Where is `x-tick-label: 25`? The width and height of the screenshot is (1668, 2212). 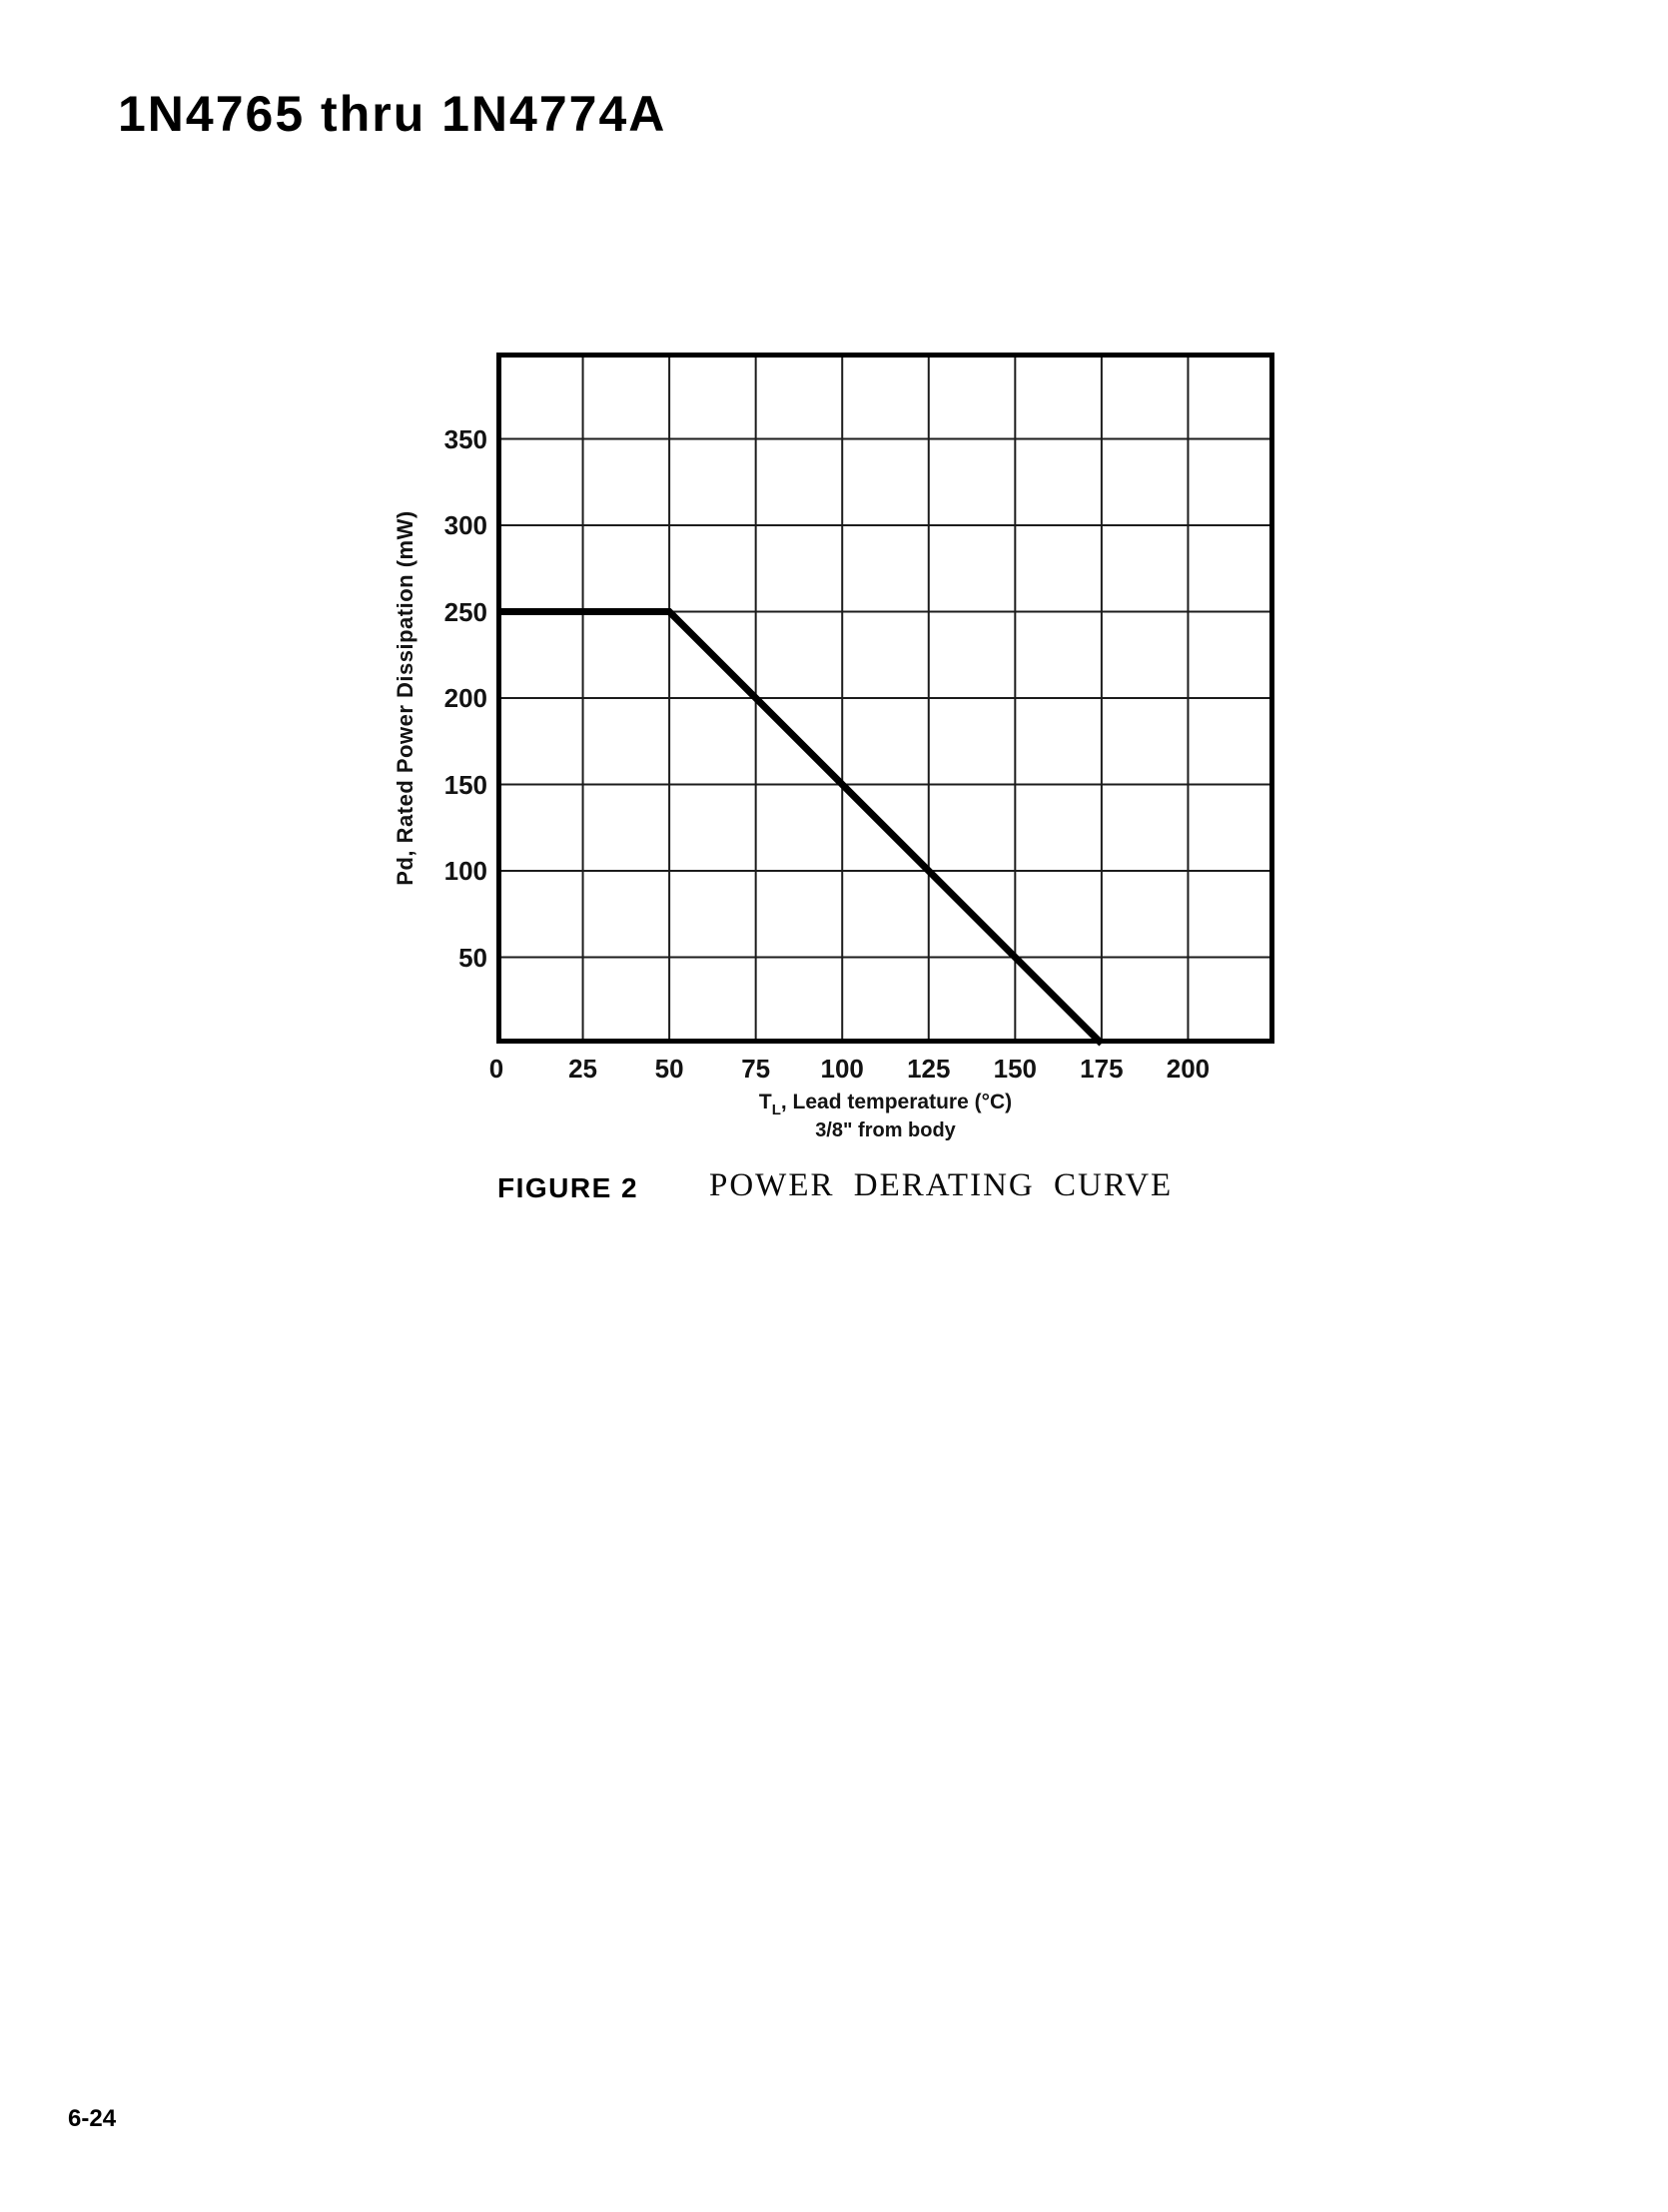 x-tick-label: 25 is located at coordinates (582, 1069).